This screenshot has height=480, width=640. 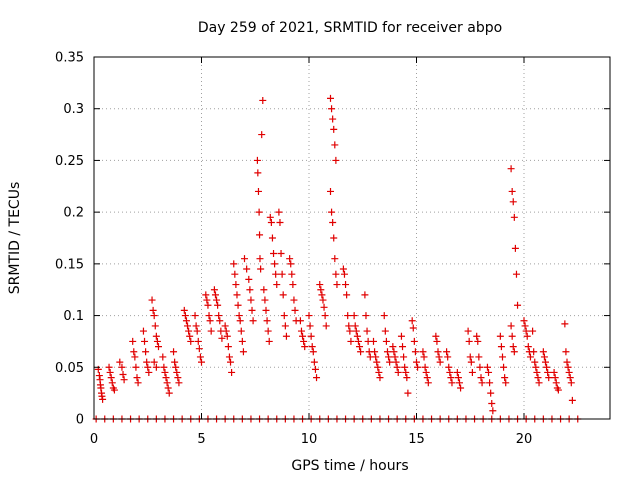 I want to click on y-tick-label: 0.3, so click(x=73, y=109).